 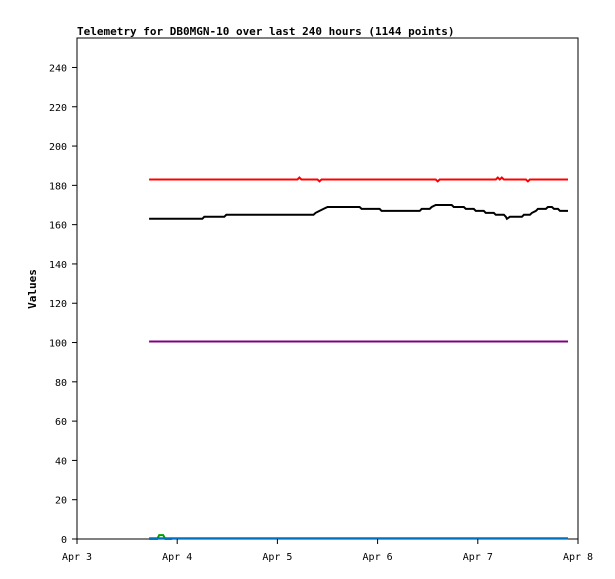 I want to click on y-tick-label: 220, so click(x=58, y=108).